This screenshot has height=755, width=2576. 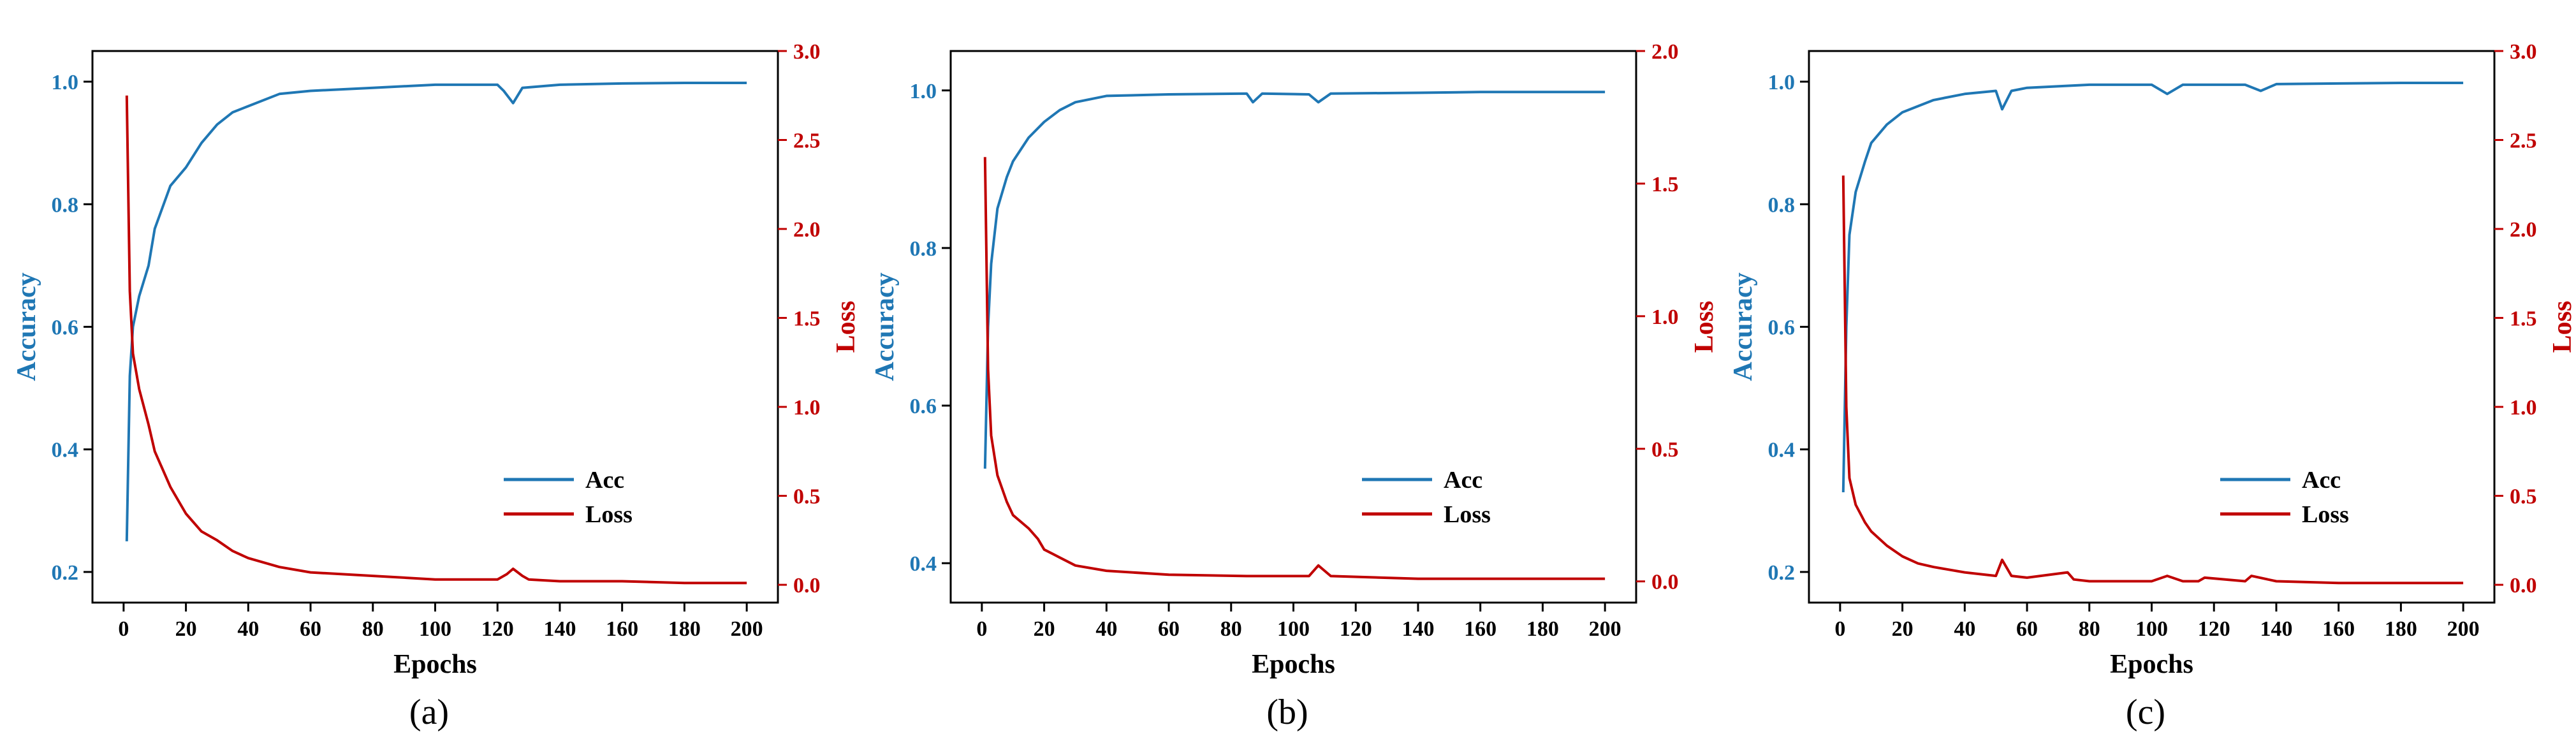 What do you see at coordinates (2145, 713) in the screenshot?
I see `panel-caption-c: (c)` at bounding box center [2145, 713].